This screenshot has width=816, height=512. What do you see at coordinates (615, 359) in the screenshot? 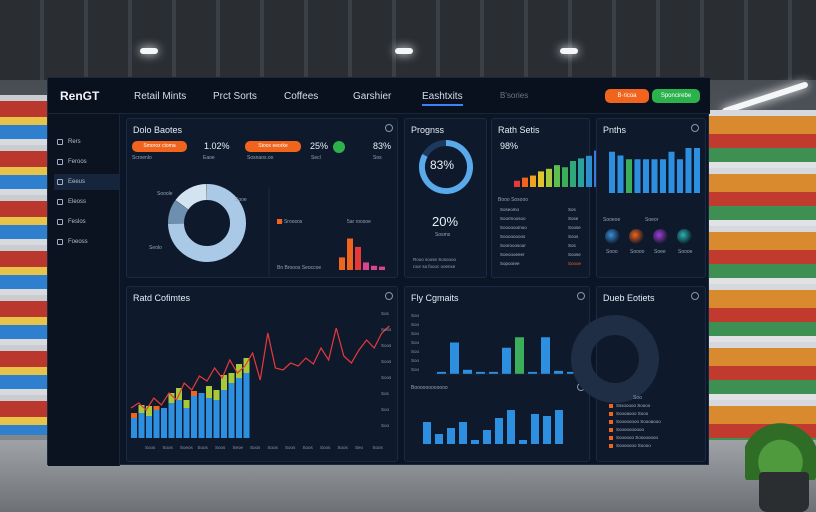
I see `ring-track` at bounding box center [615, 359].